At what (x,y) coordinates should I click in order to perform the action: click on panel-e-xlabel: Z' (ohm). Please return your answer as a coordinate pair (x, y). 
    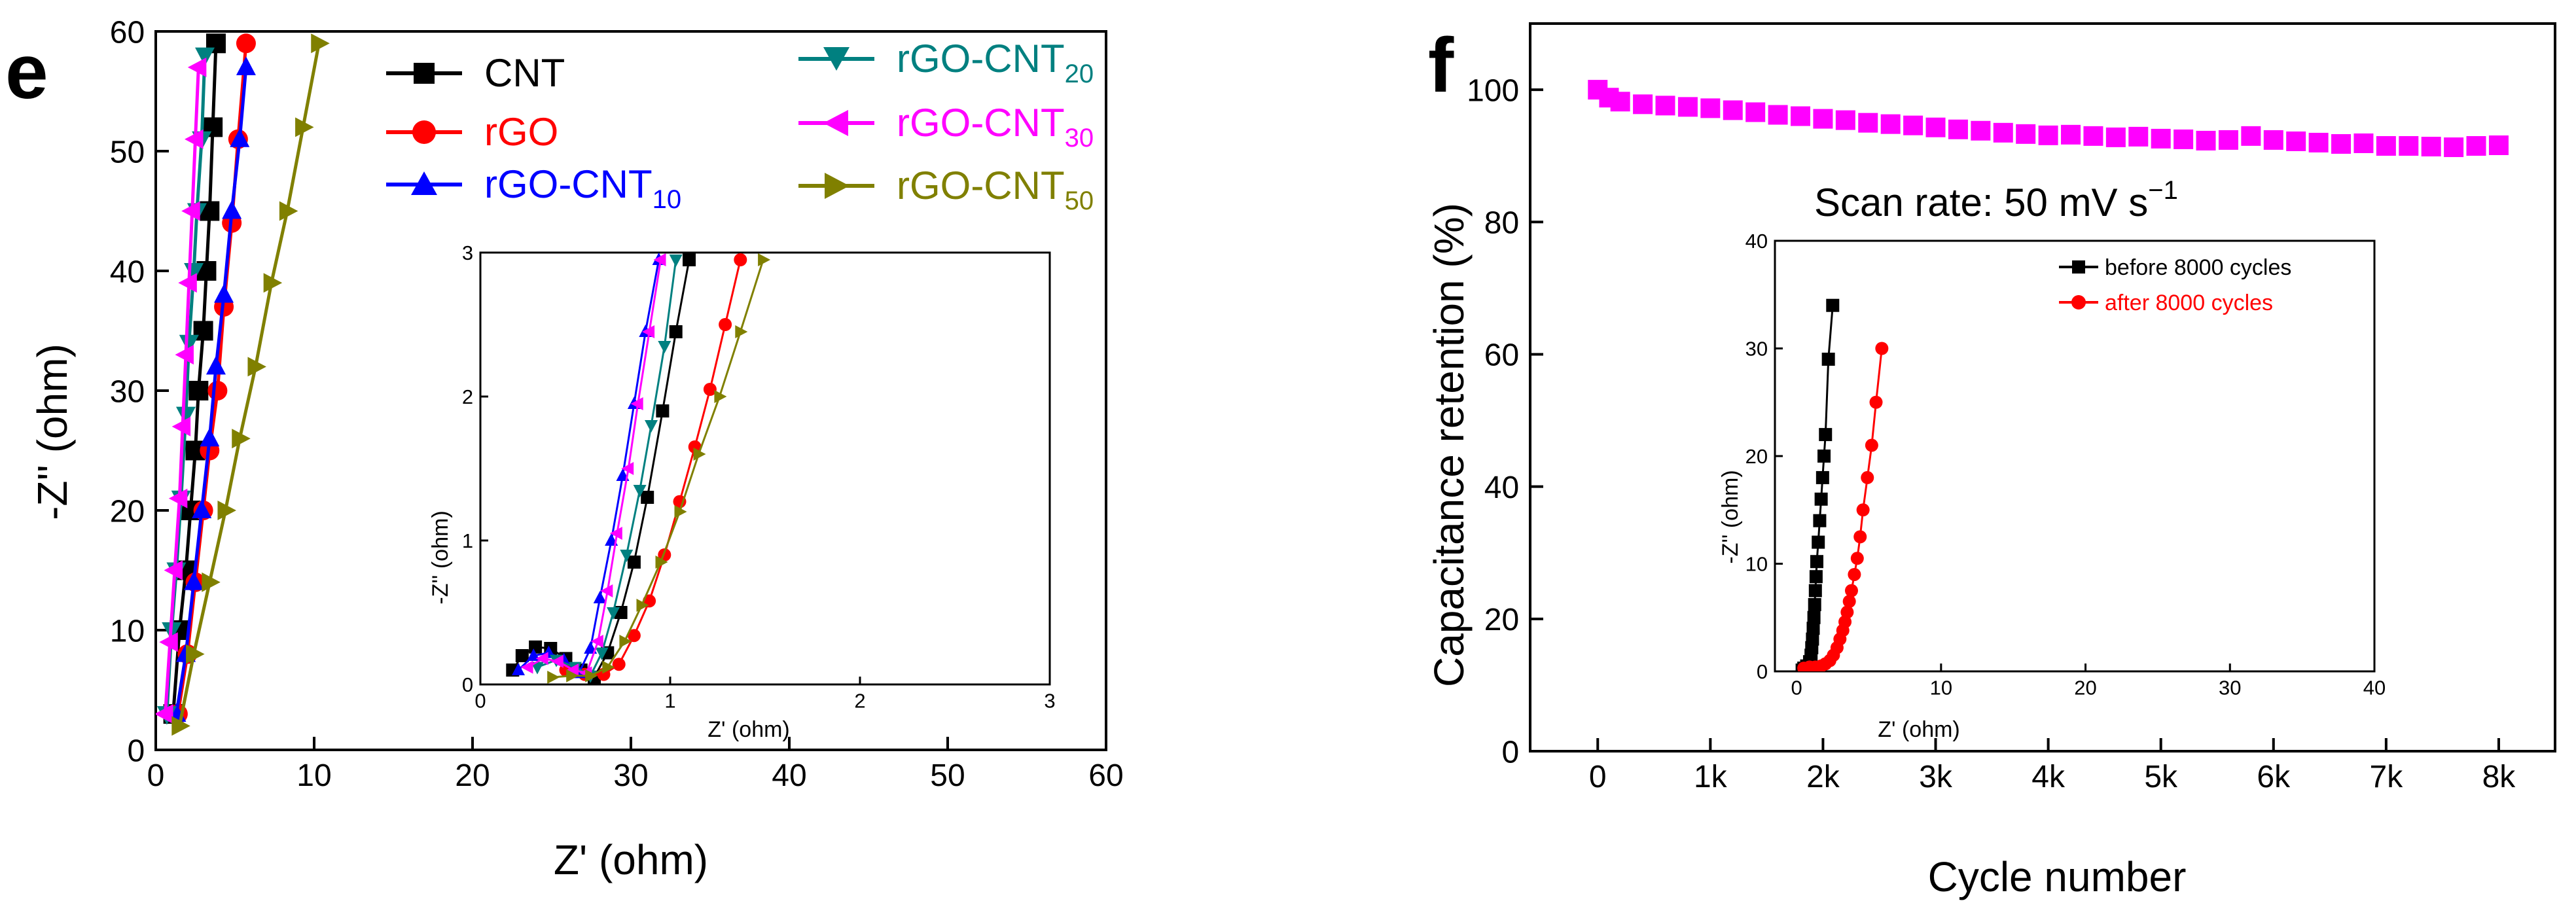
    Looking at the image, I should click on (631, 860).